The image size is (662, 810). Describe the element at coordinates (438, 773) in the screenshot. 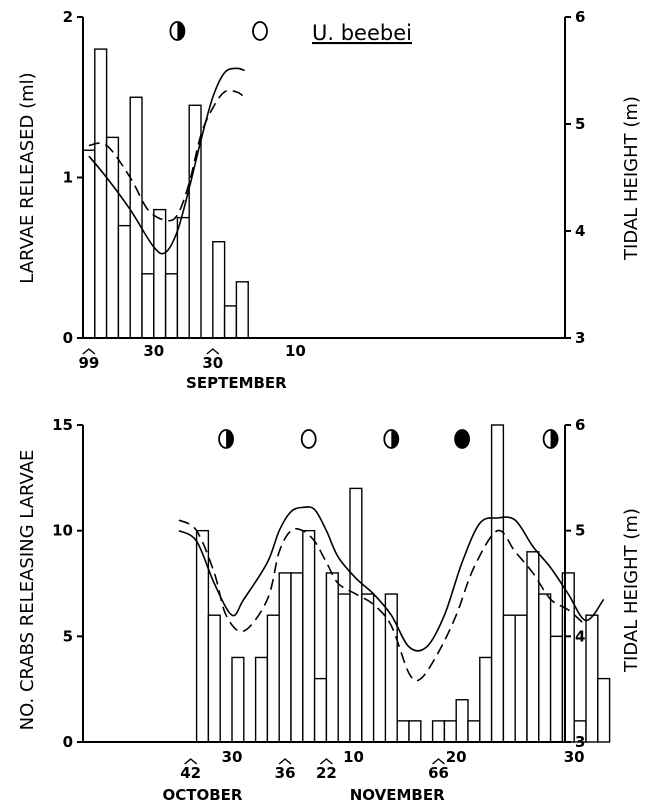

I see `bottom-x-tick-label: 66` at that location.